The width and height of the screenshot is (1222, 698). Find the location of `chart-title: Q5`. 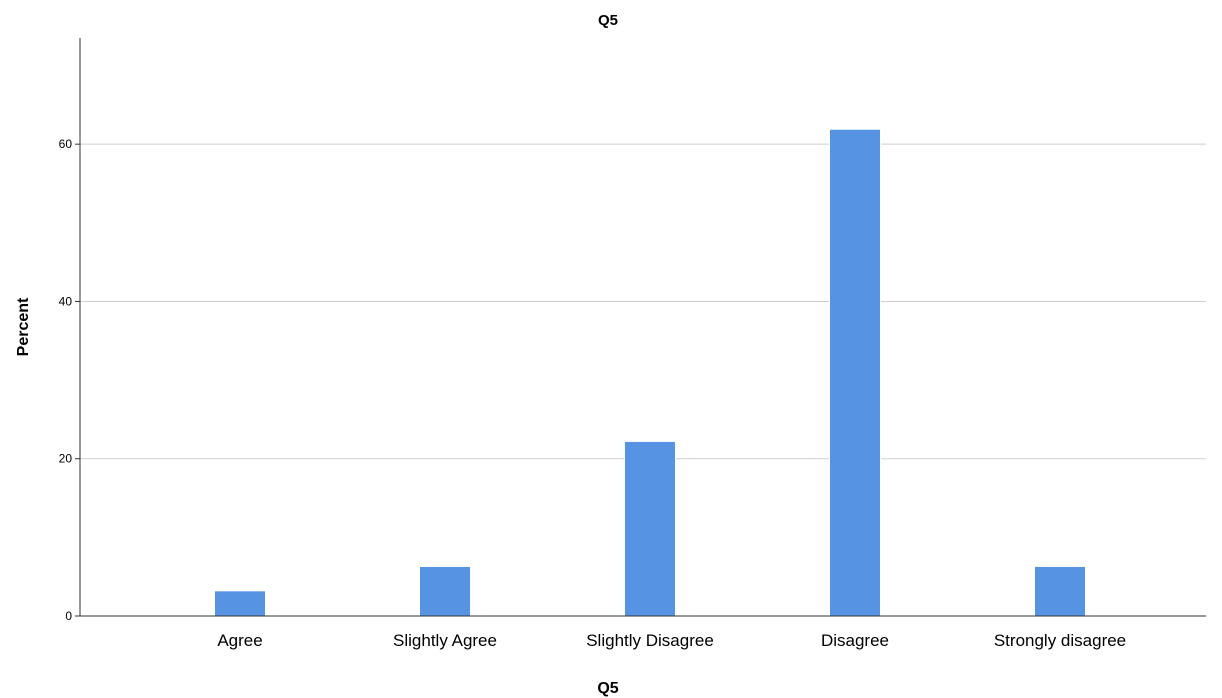

chart-title: Q5 is located at coordinates (608, 20).